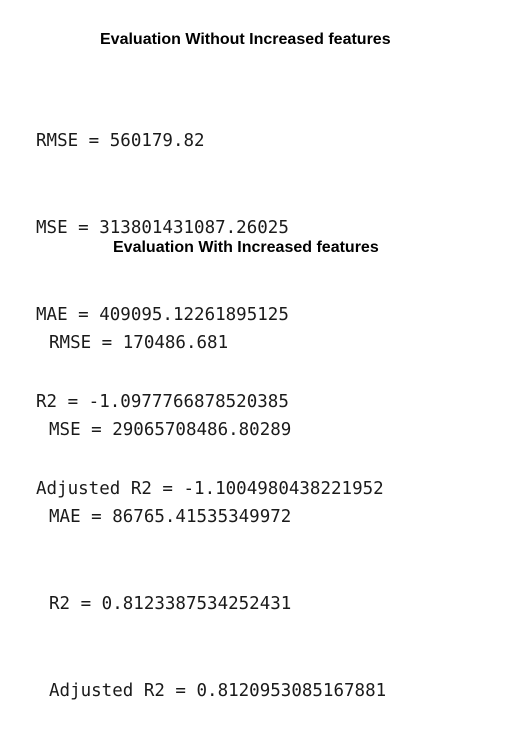 The width and height of the screenshot is (520, 735). What do you see at coordinates (162, 402) in the screenshot?
I see `metric-r2: R2 = -1.0977766878520385` at bounding box center [162, 402].